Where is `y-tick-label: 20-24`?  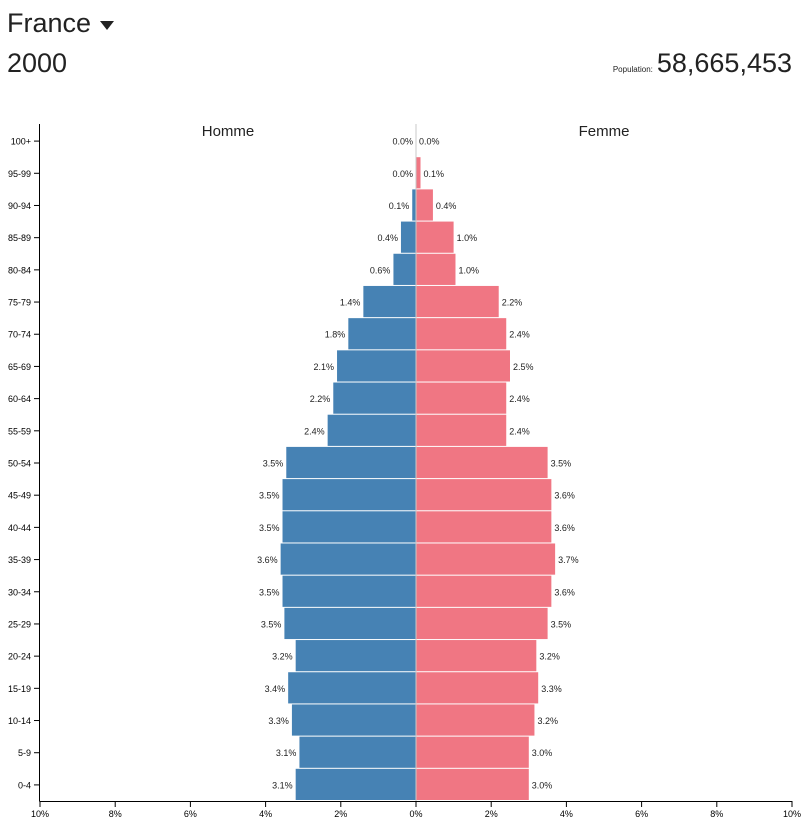
y-tick-label: 20-24 is located at coordinates (19, 657).